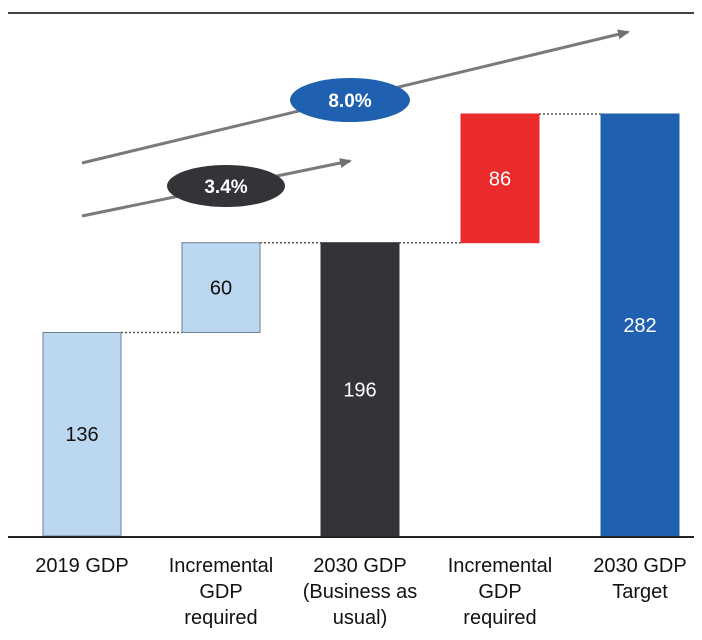  I want to click on value-label-4: 86, so click(500, 179).